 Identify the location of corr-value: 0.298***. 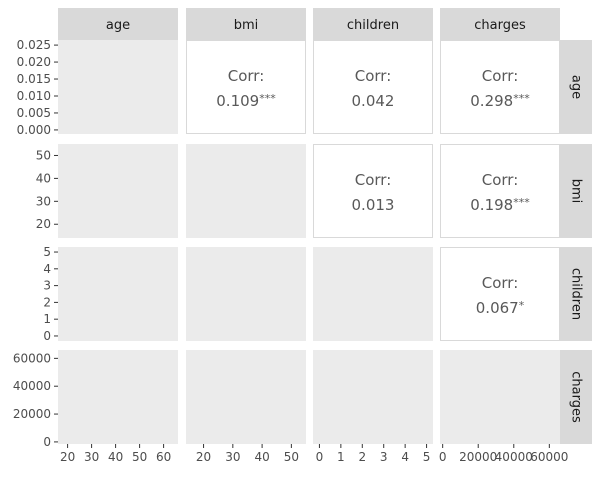
(500, 101).